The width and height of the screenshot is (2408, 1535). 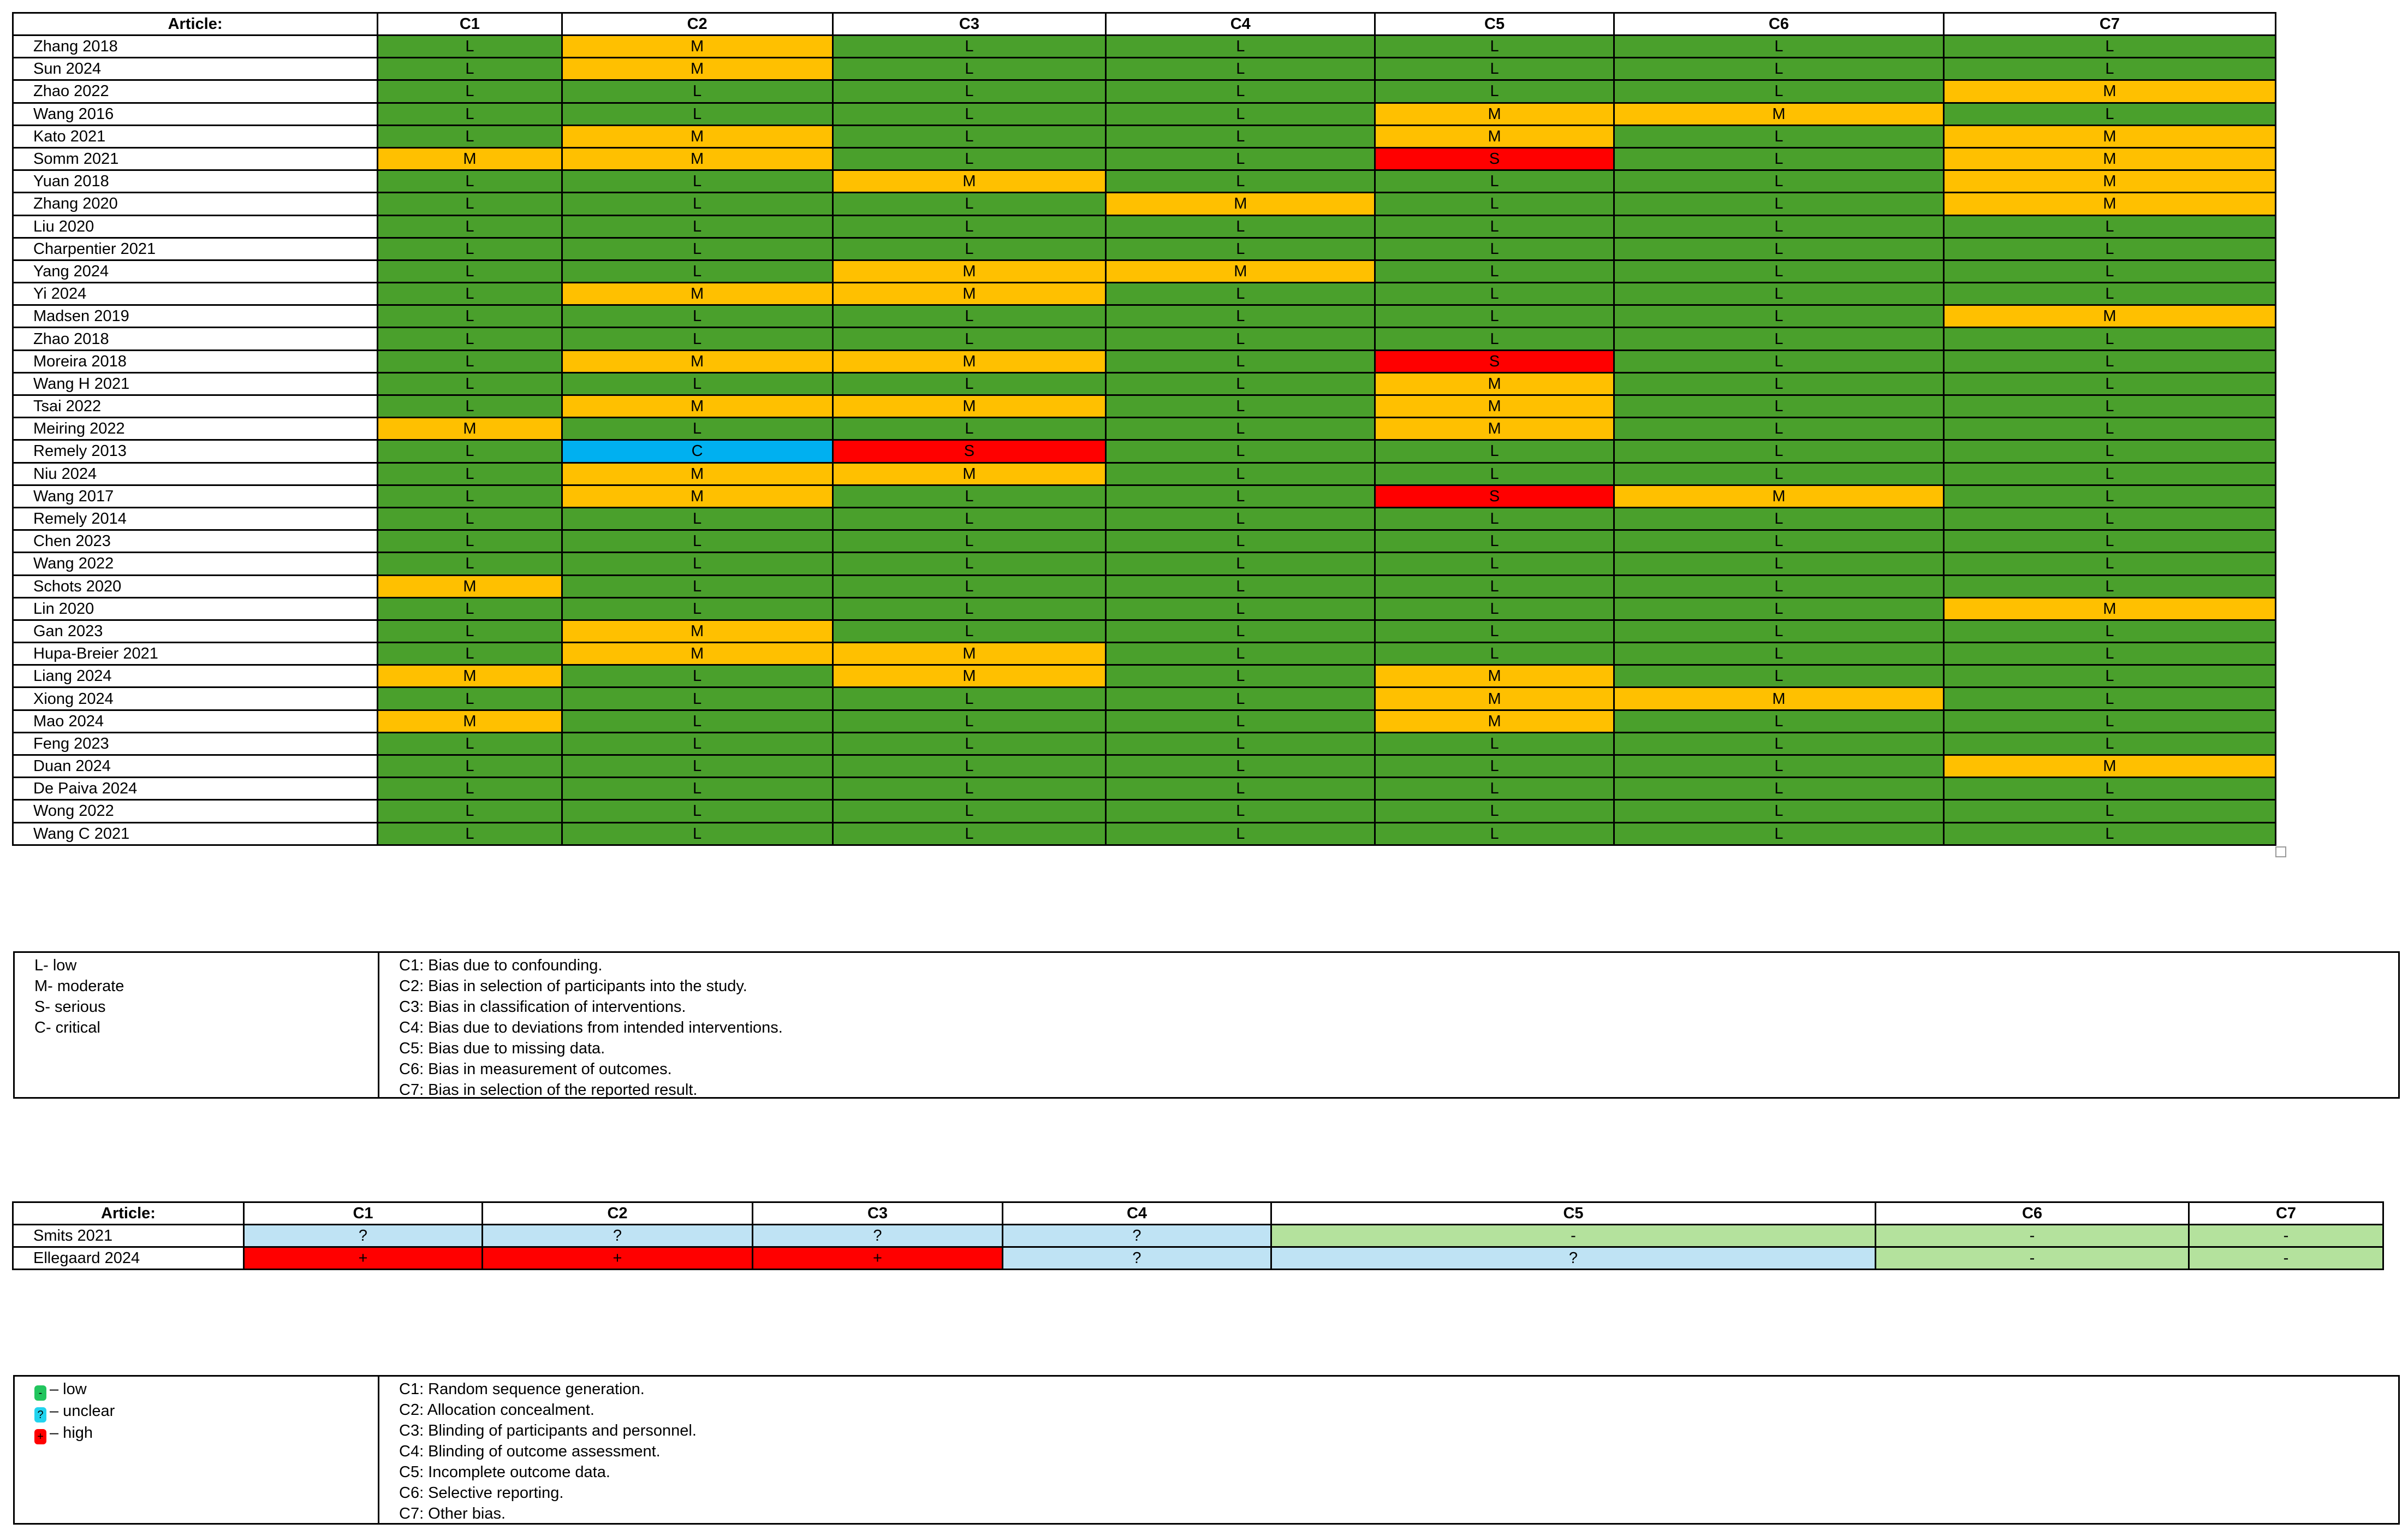 What do you see at coordinates (470, 24) in the screenshot?
I see `robins-col-c1: C1` at bounding box center [470, 24].